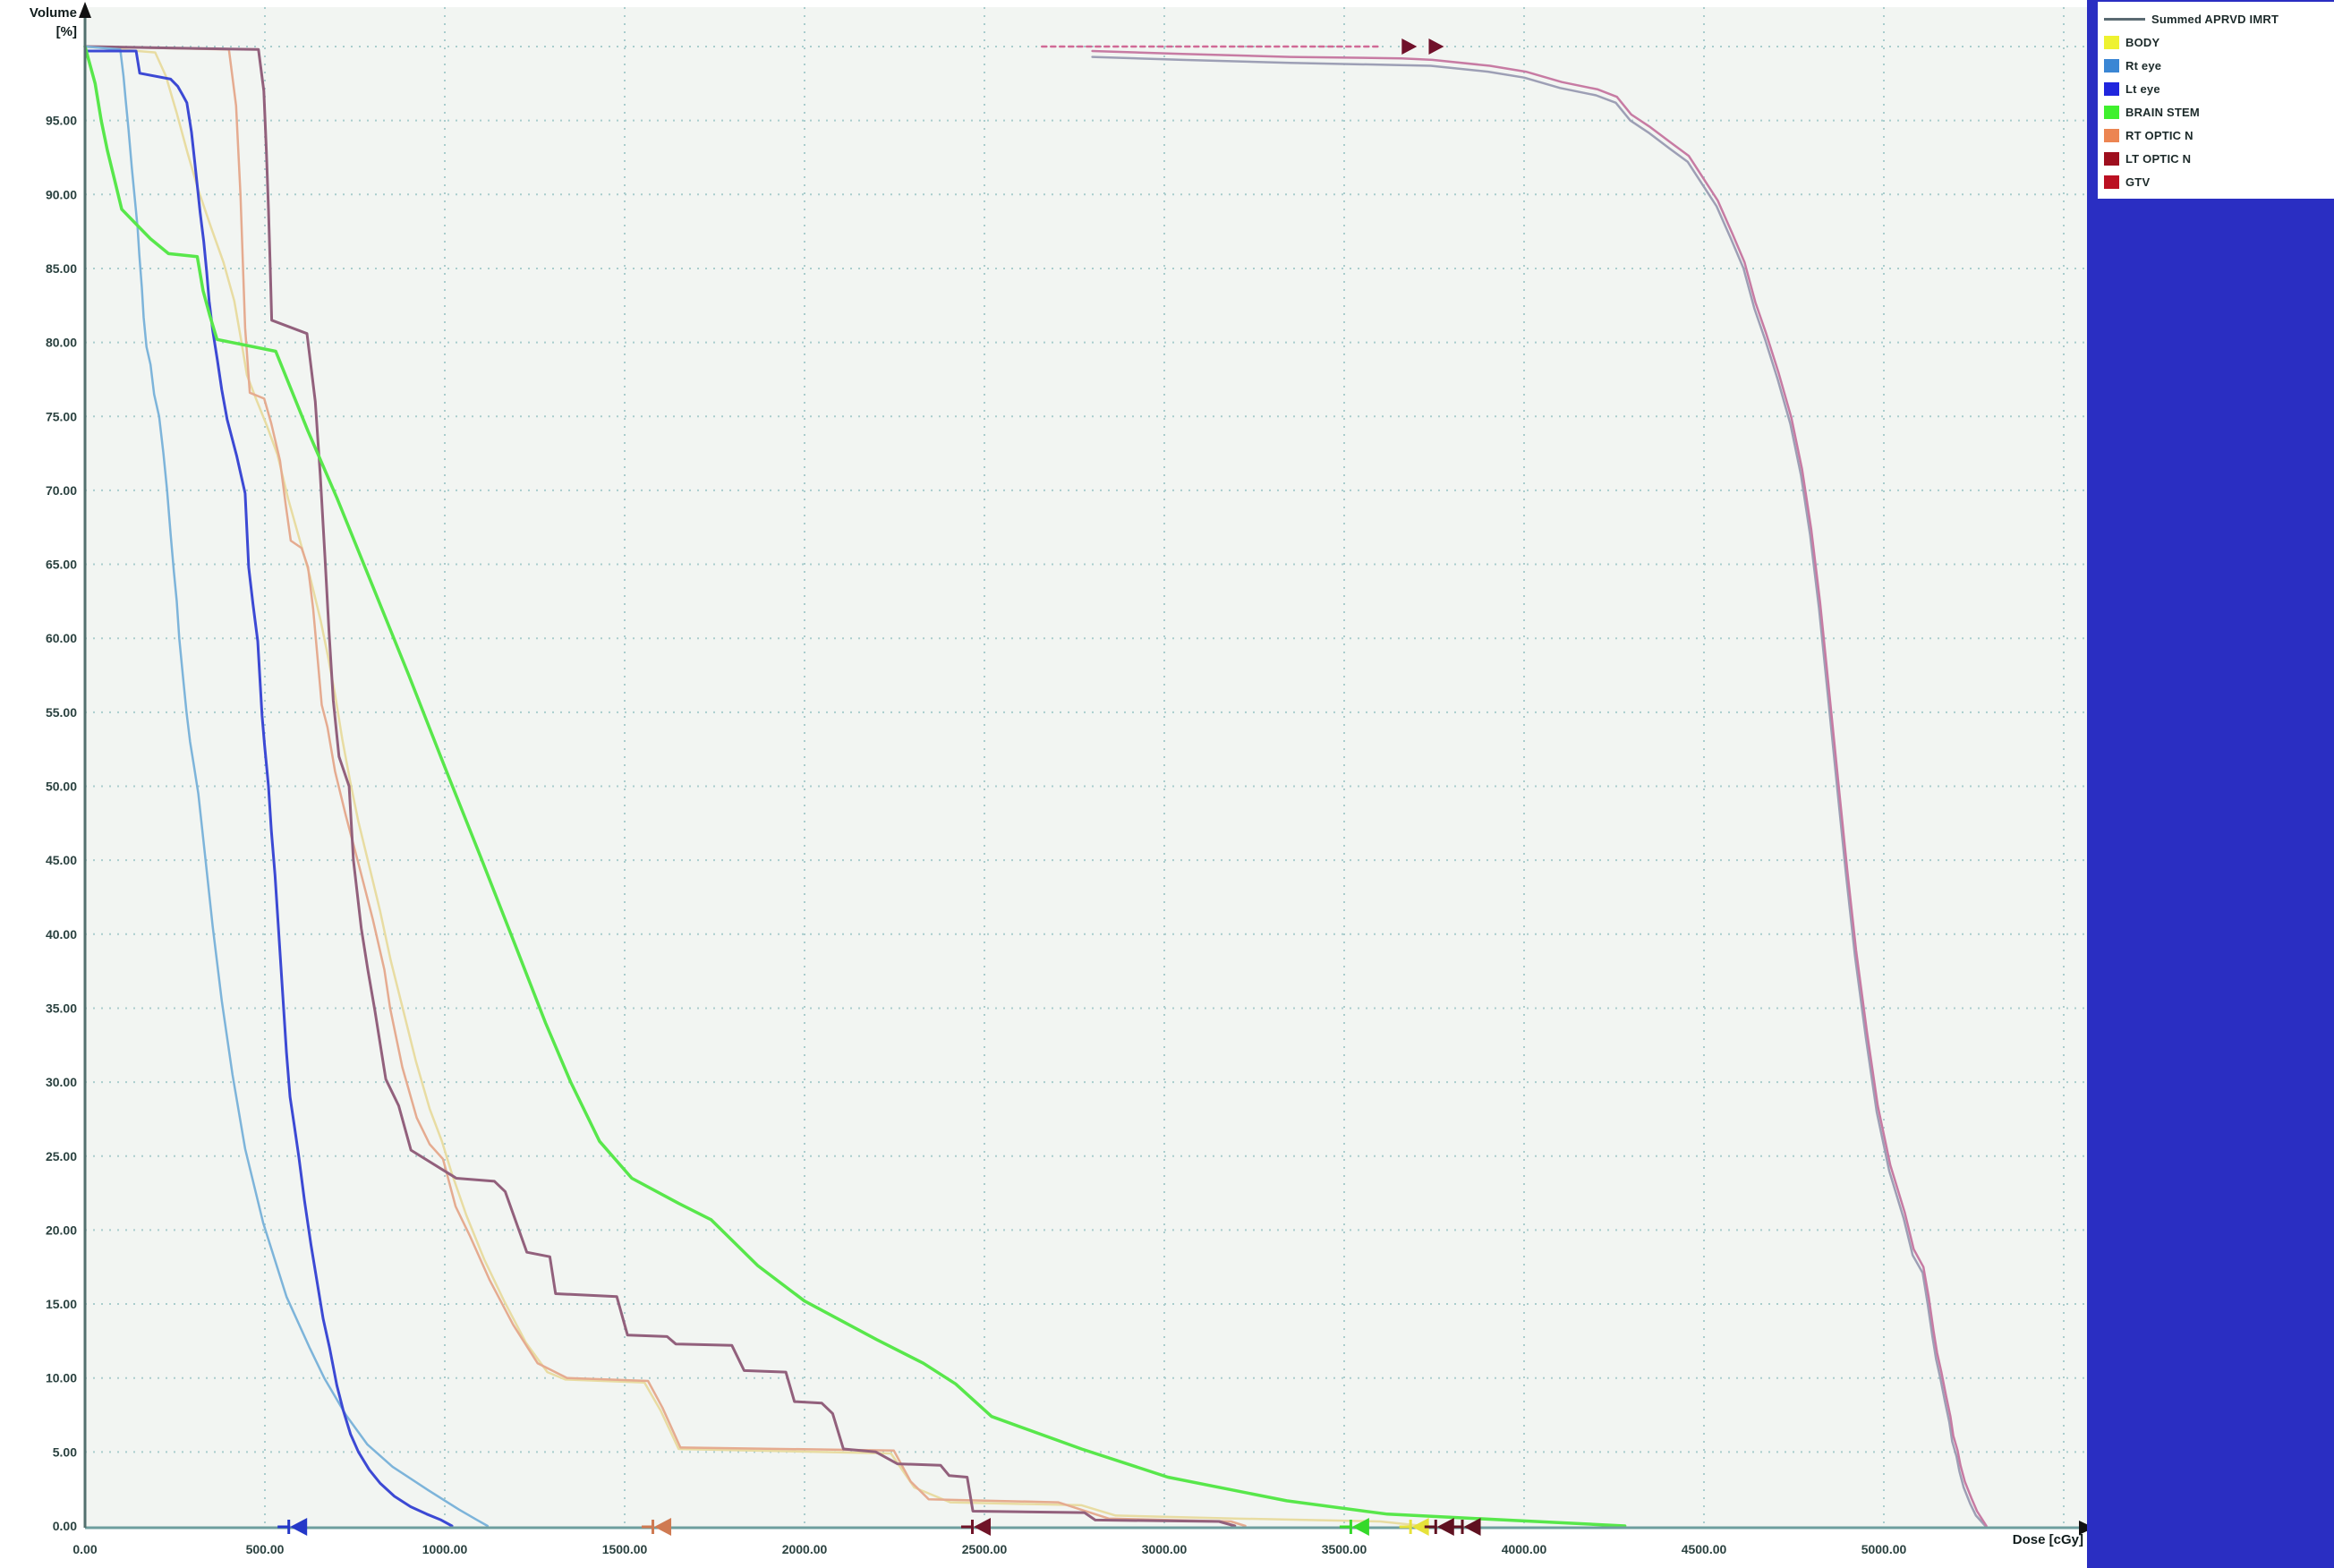  What do you see at coordinates (2047, 1539) in the screenshot?
I see `x-axis-title: Dose [cGy]` at bounding box center [2047, 1539].